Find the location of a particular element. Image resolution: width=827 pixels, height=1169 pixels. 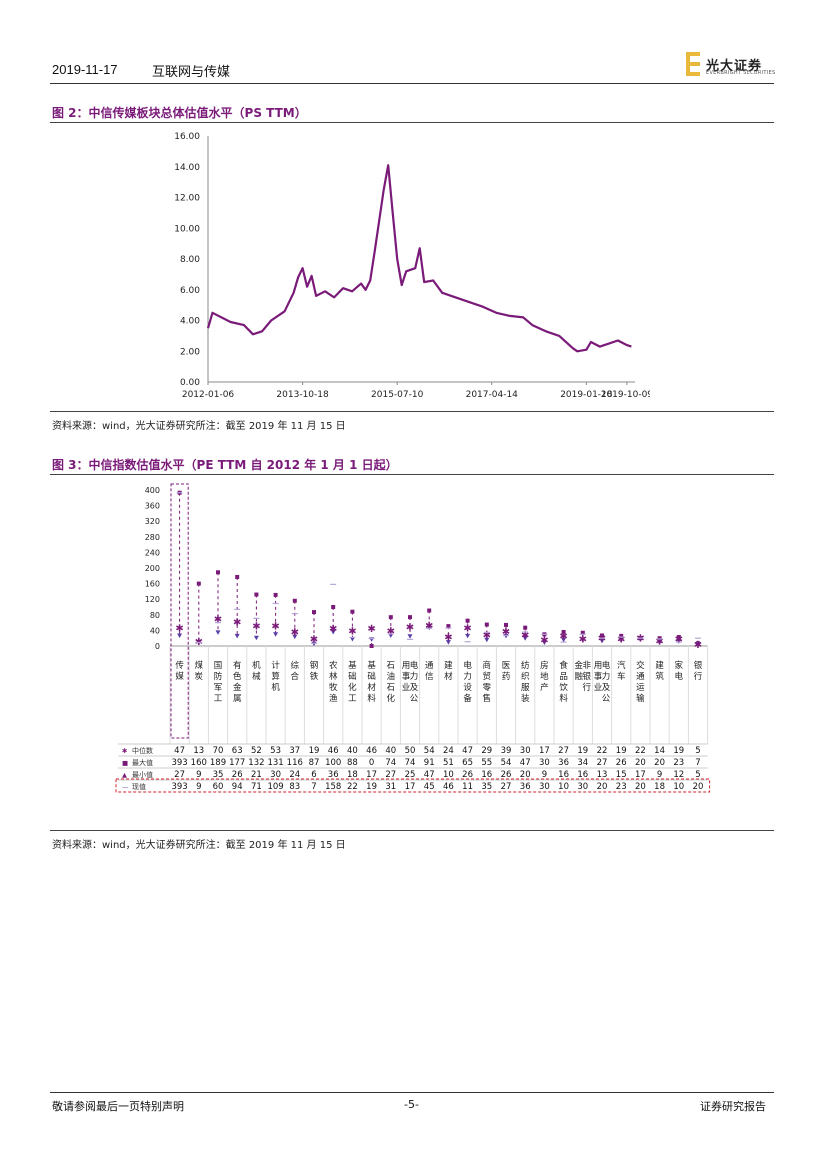

figure3-legend-name: 最大值 is located at coordinates (142, 762).